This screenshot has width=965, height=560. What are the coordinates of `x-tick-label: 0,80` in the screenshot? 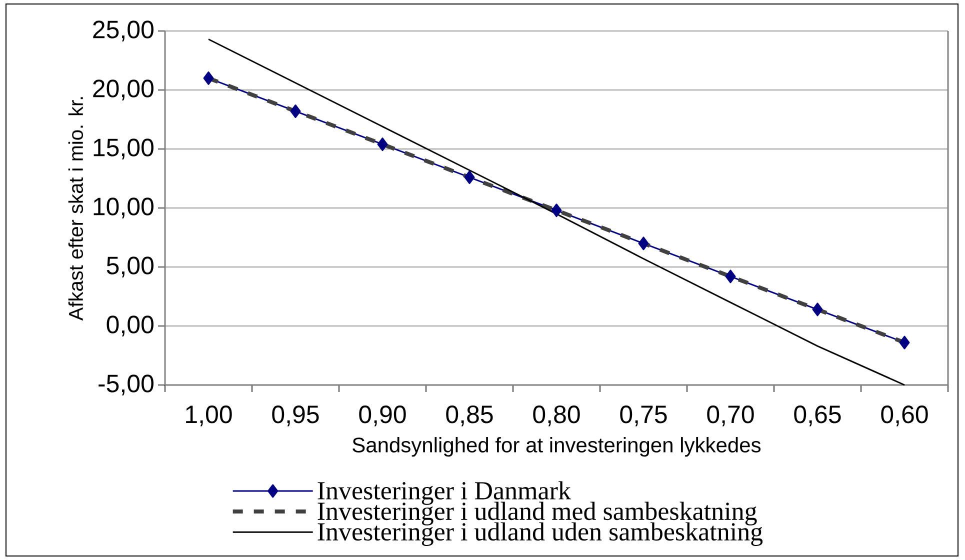 It's located at (556, 416).